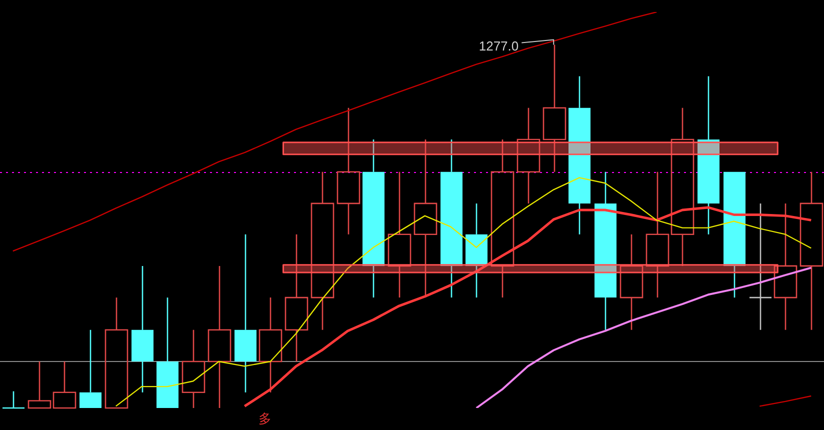  I want to click on text: 多, so click(265, 418).